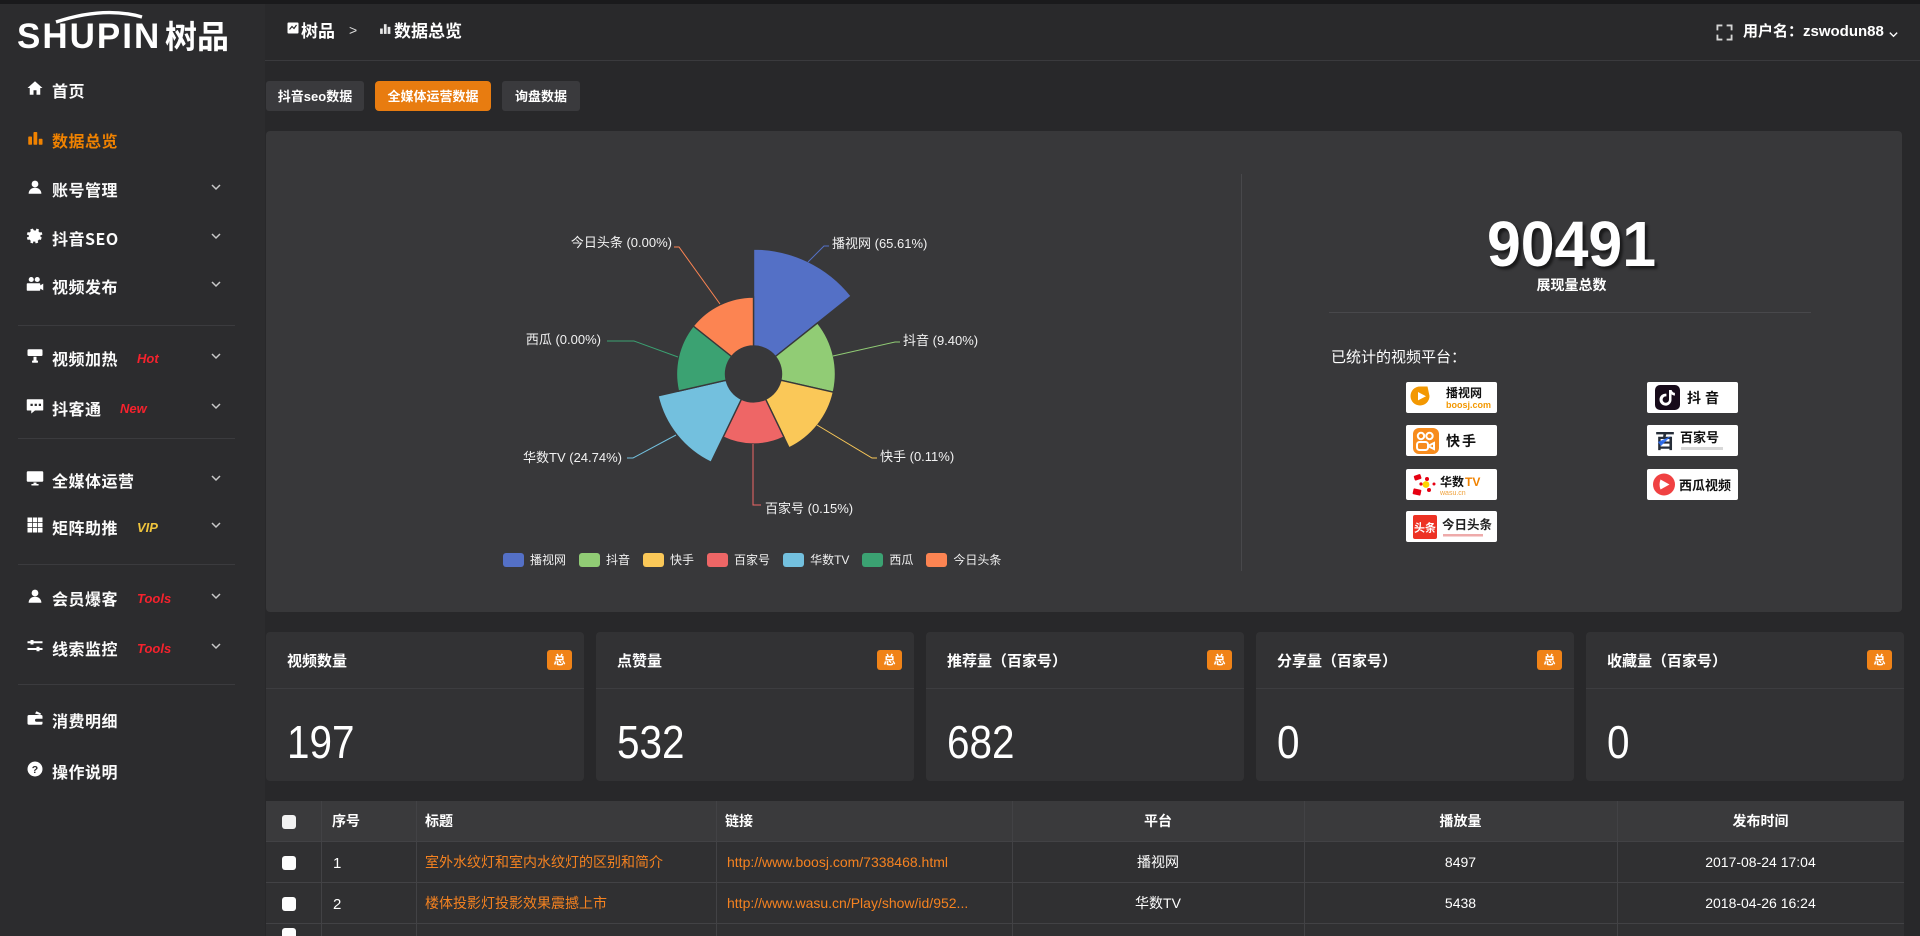 Image resolution: width=1920 pixels, height=936 pixels. I want to click on svg-text: 抖音, so click(1705, 398).